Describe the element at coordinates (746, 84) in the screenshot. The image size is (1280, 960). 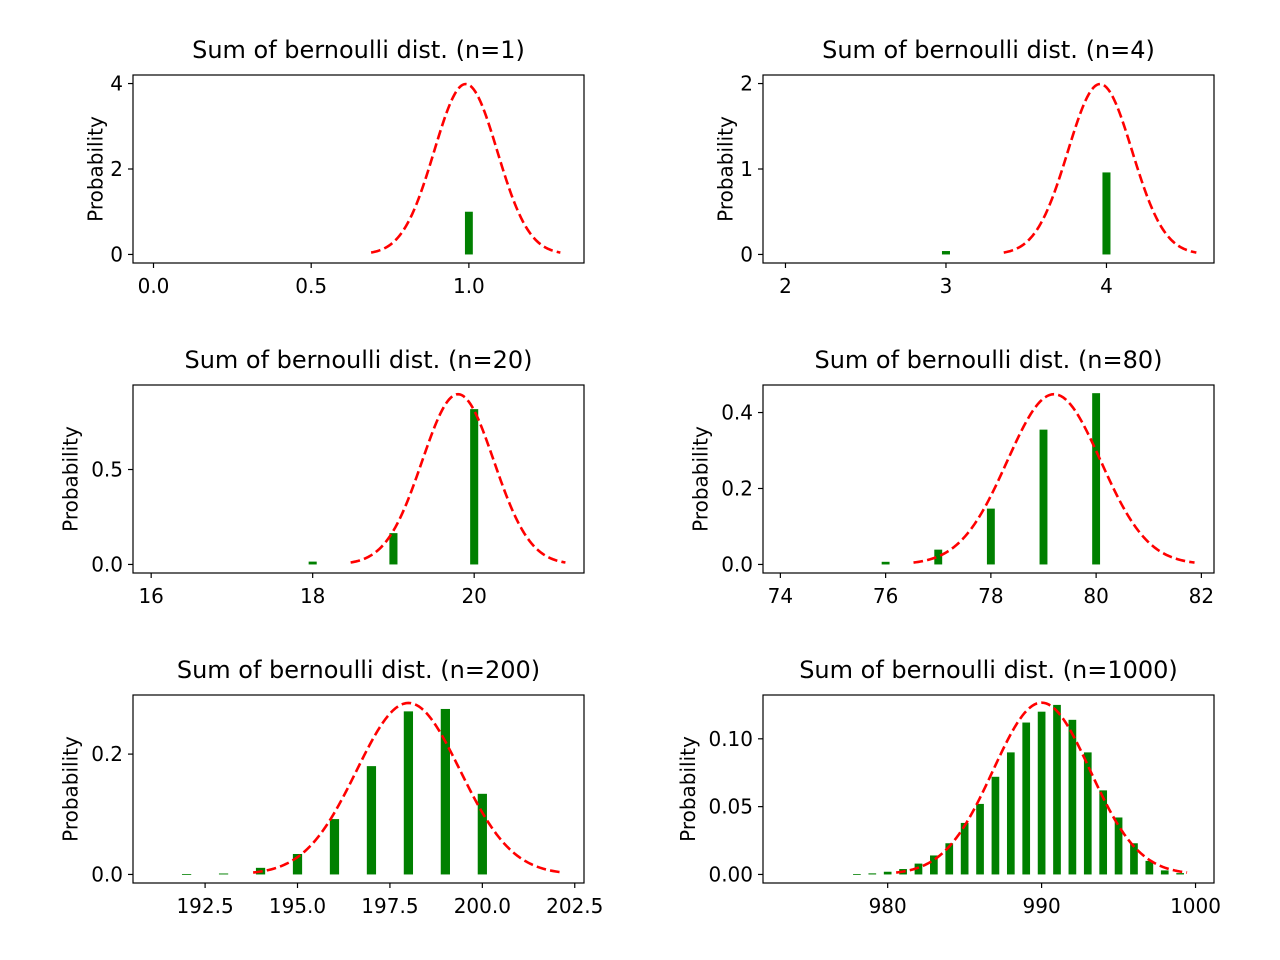
I see `y-tick-label: 2` at that location.